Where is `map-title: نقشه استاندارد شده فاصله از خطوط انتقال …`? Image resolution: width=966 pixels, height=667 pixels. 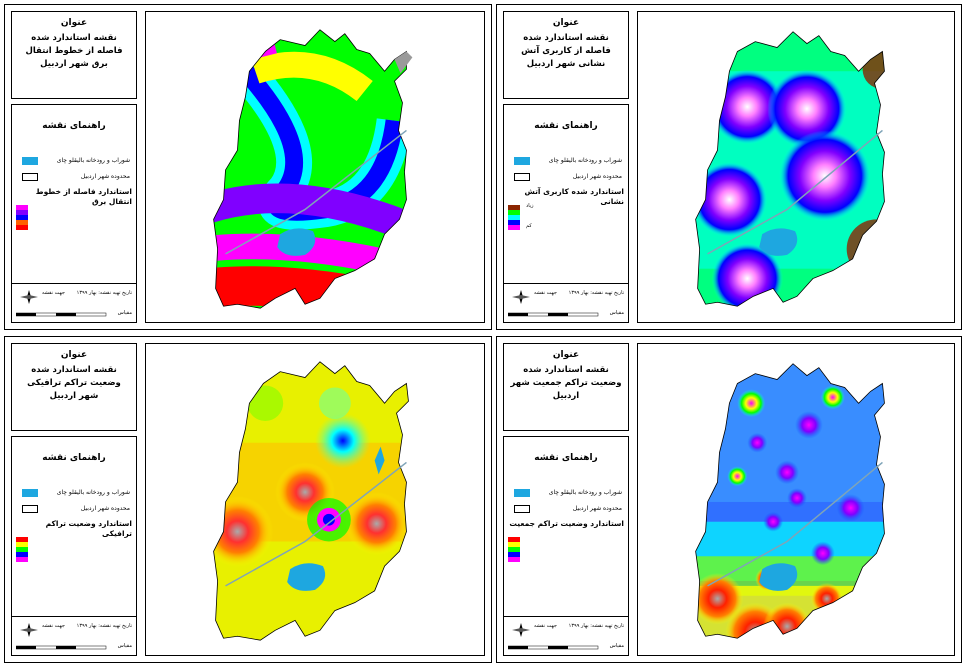
map-title: نقشه استاندارد شده فاصله از خطوط انتقال … is located at coordinates (74, 51).